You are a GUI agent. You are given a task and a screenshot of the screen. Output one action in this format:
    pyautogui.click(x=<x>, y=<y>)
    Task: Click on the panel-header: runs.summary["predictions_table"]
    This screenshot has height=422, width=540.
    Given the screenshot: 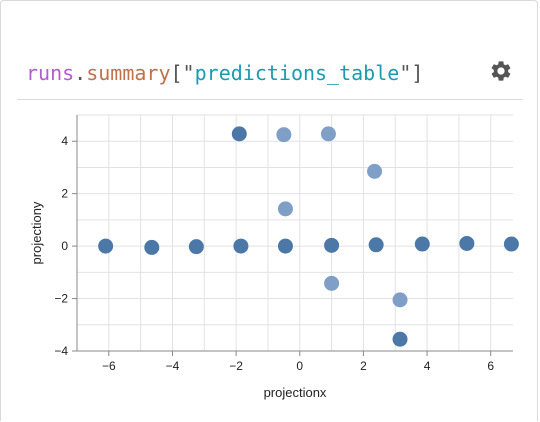 What is the action you would take?
    pyautogui.click(x=270, y=75)
    